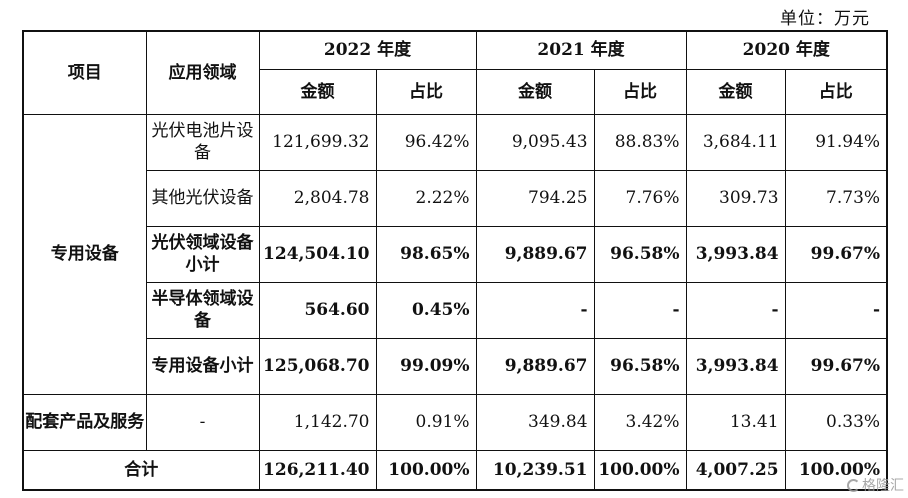  What do you see at coordinates (735, 422) in the screenshot?
I see `cell-amount: 13.41` at bounding box center [735, 422].